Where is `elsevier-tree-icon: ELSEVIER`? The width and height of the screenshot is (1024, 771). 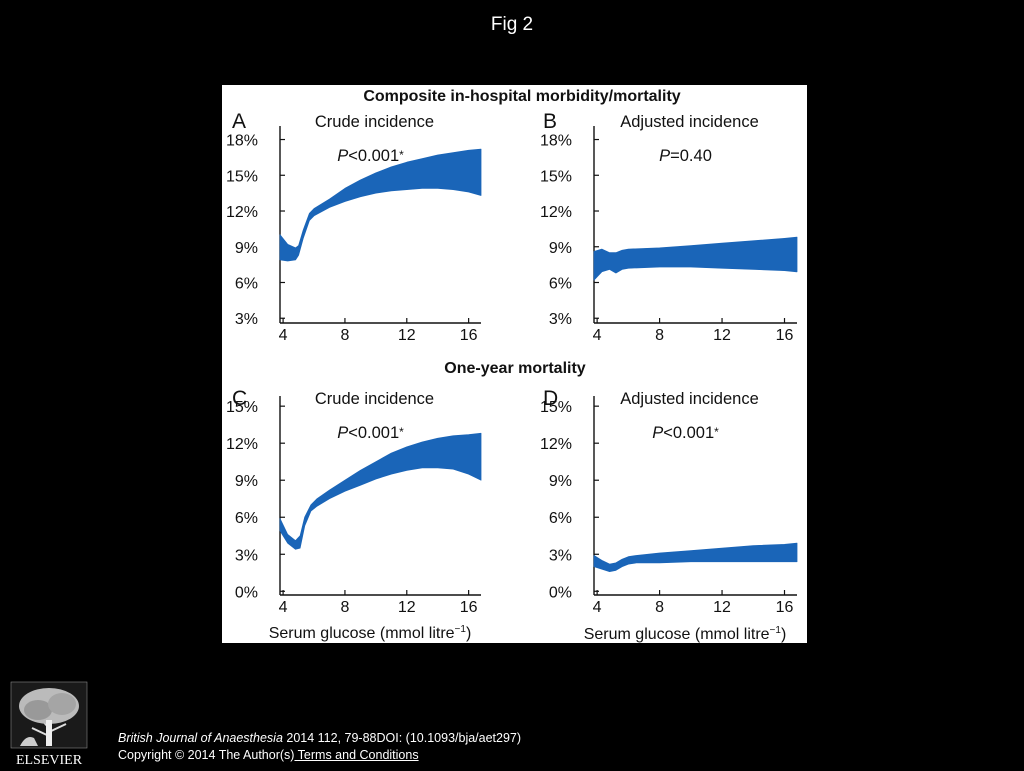 elsevier-tree-icon: ELSEVIER is located at coordinates (49, 724).